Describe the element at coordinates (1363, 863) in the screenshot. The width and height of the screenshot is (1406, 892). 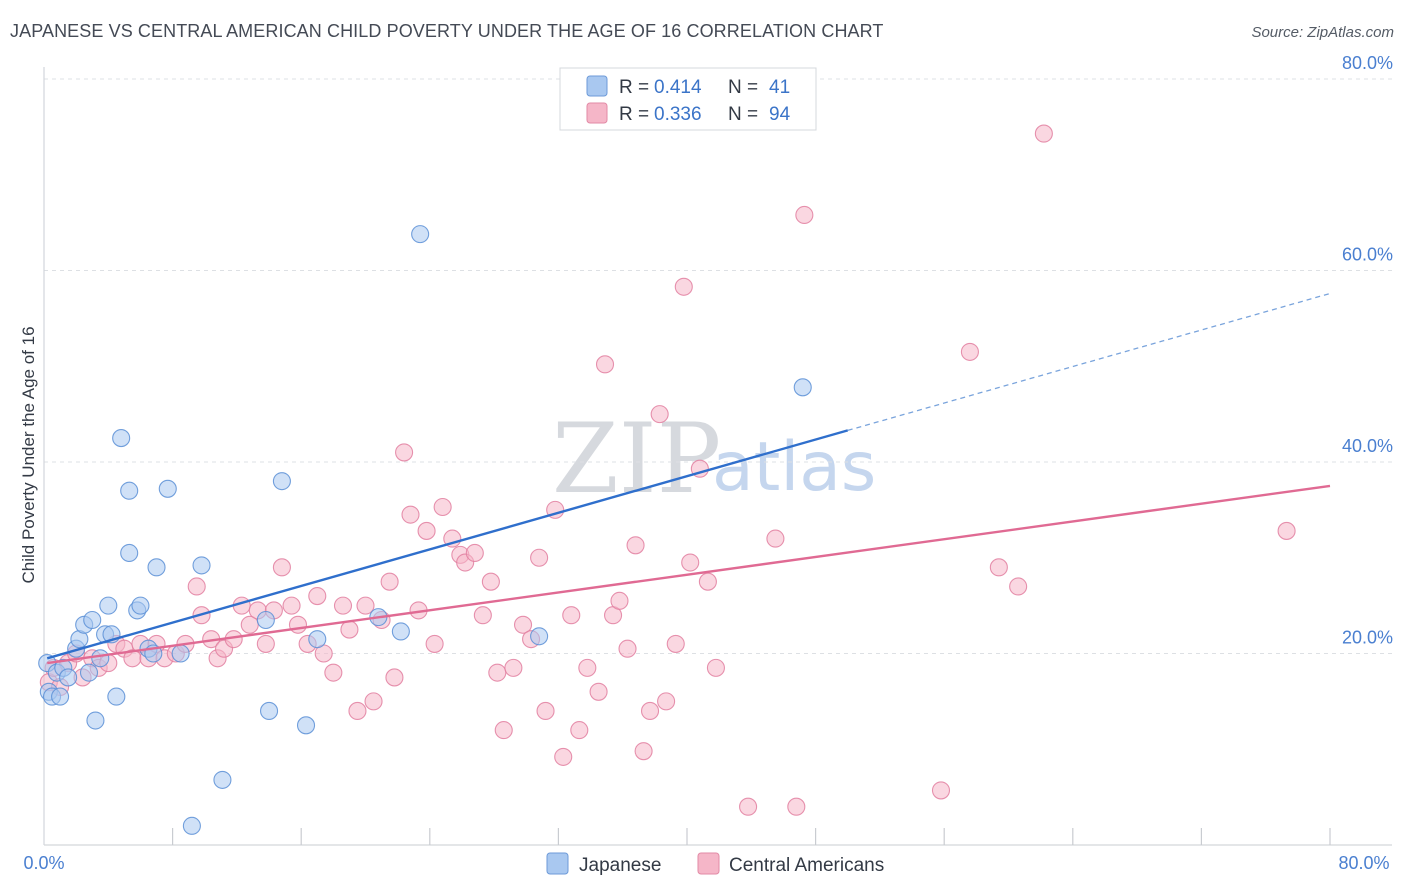
I see `x-tick-label-max: 80.0%` at that location.